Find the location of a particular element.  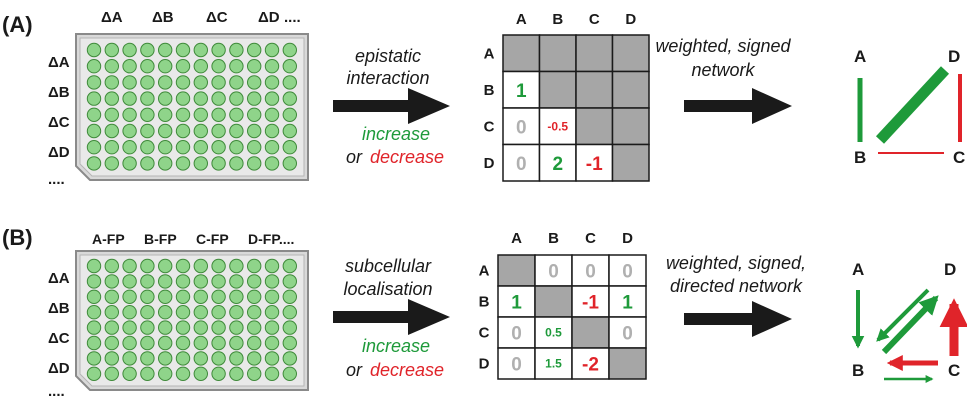

matrix-col-header: D is located at coordinates (630, 19).